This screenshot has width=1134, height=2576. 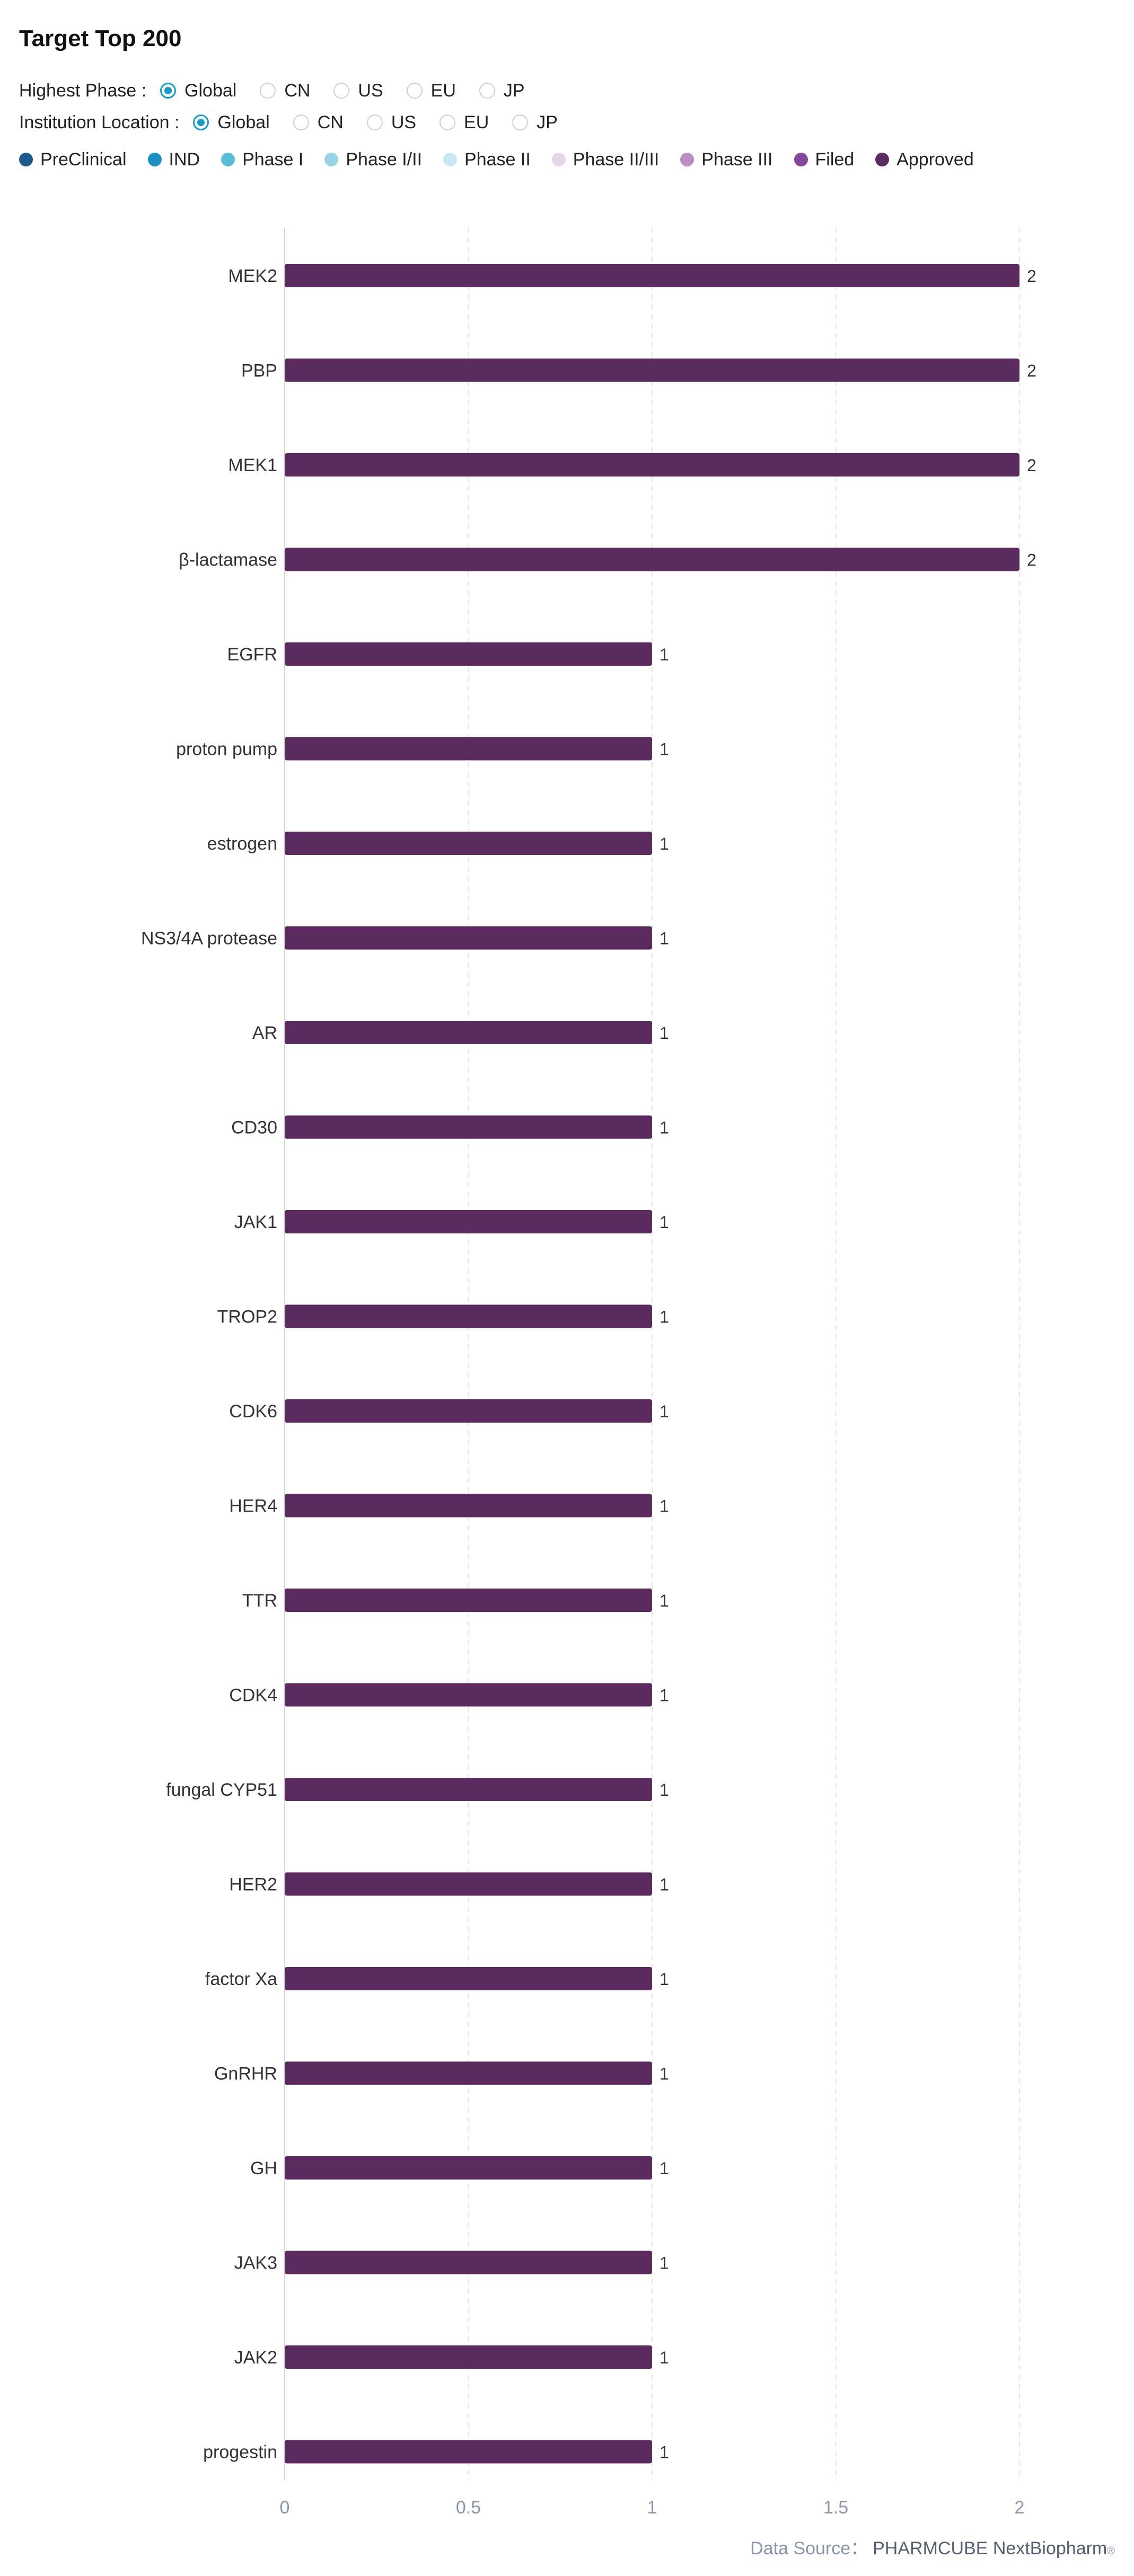 What do you see at coordinates (468, 1789) in the screenshot?
I see `bar-fungal-cyp51` at bounding box center [468, 1789].